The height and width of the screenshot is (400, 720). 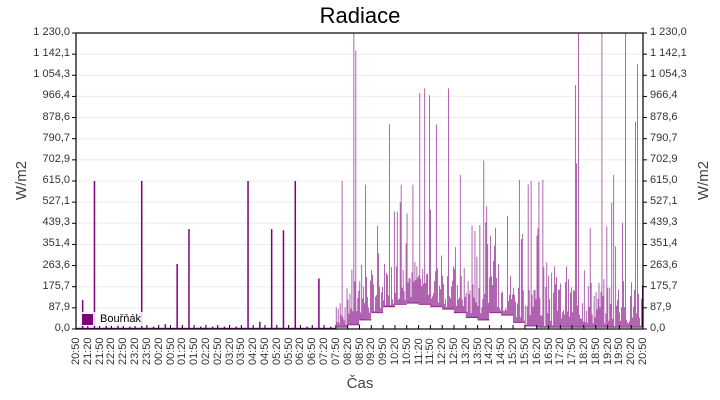 I want to click on y-tick-label-right: 878,6, so click(x=664, y=116).